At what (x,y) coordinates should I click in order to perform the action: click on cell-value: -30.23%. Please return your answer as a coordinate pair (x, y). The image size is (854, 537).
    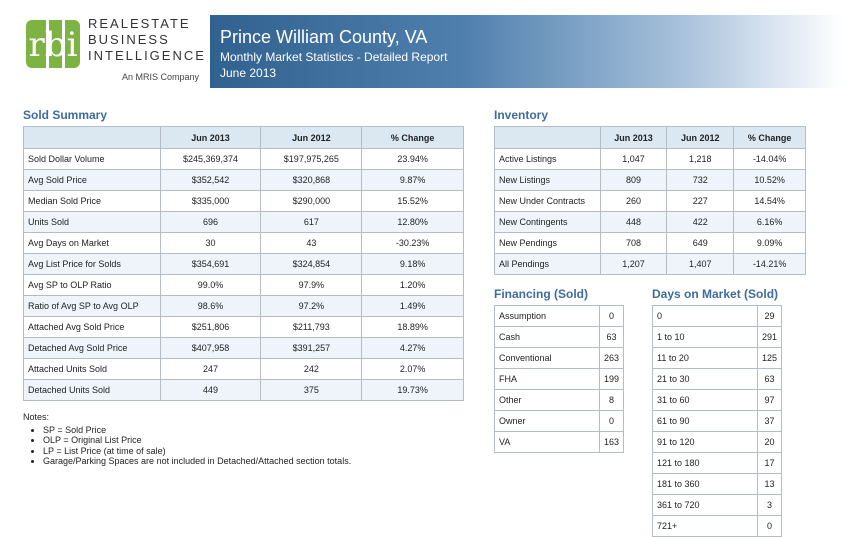
    Looking at the image, I should click on (412, 243).